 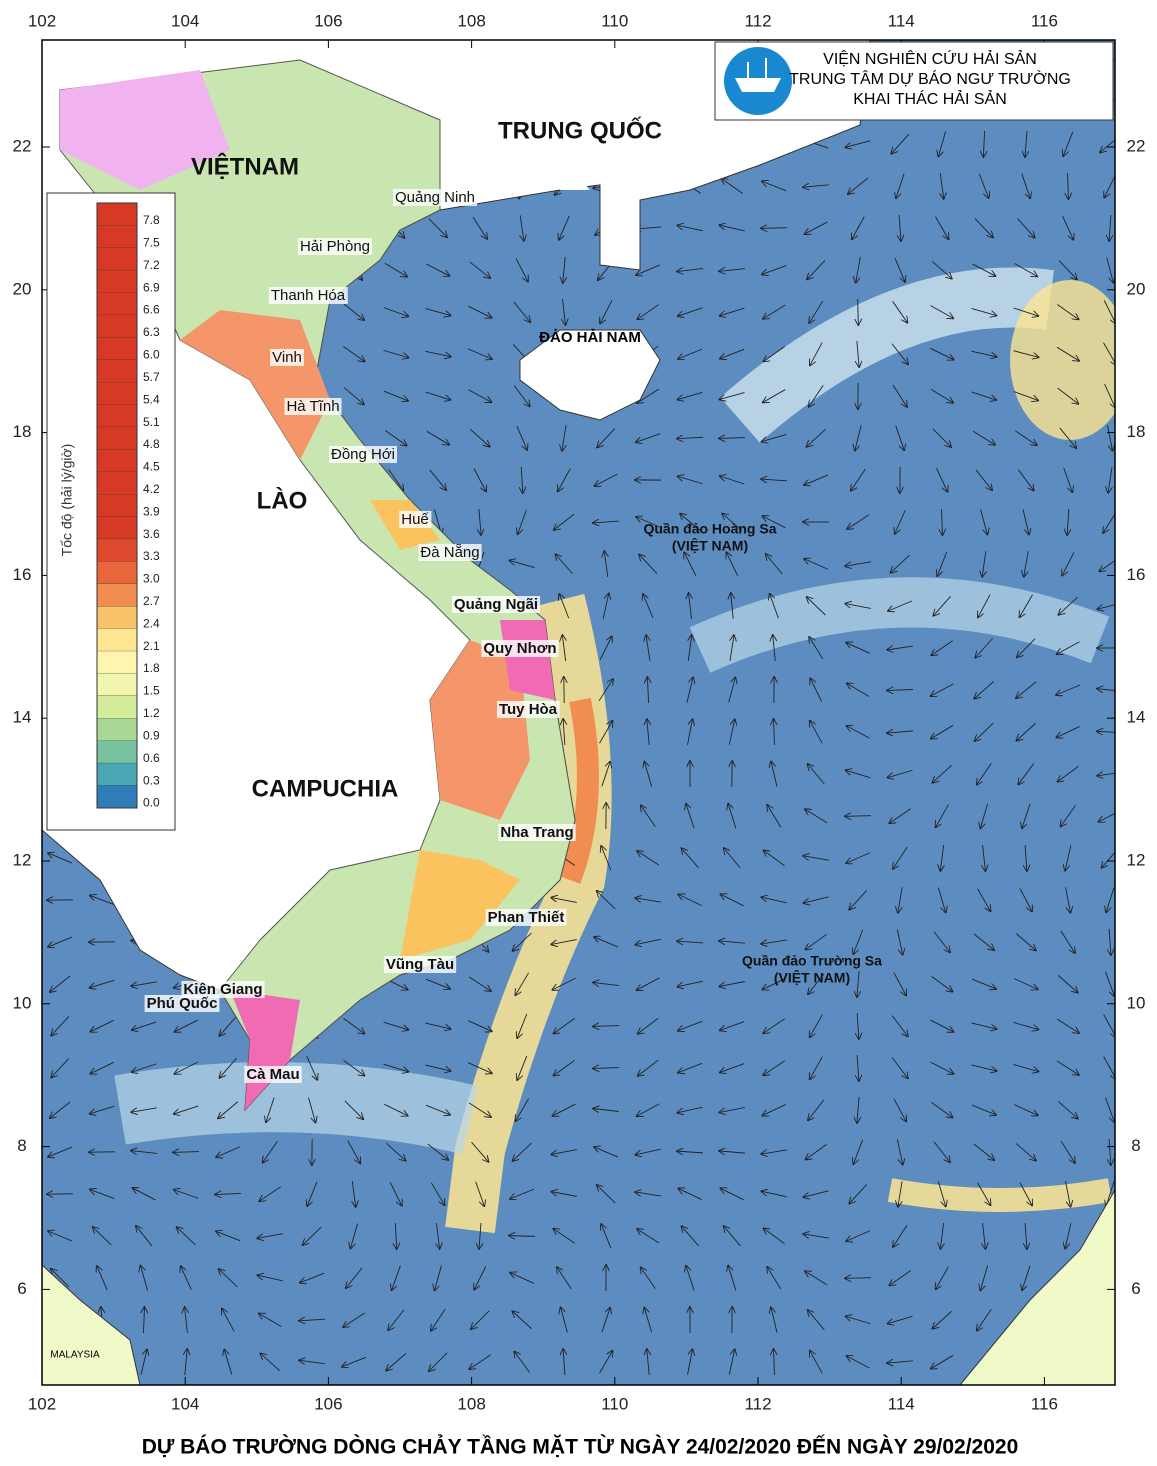 I want to click on current-band, so click(x=296, y=1108).